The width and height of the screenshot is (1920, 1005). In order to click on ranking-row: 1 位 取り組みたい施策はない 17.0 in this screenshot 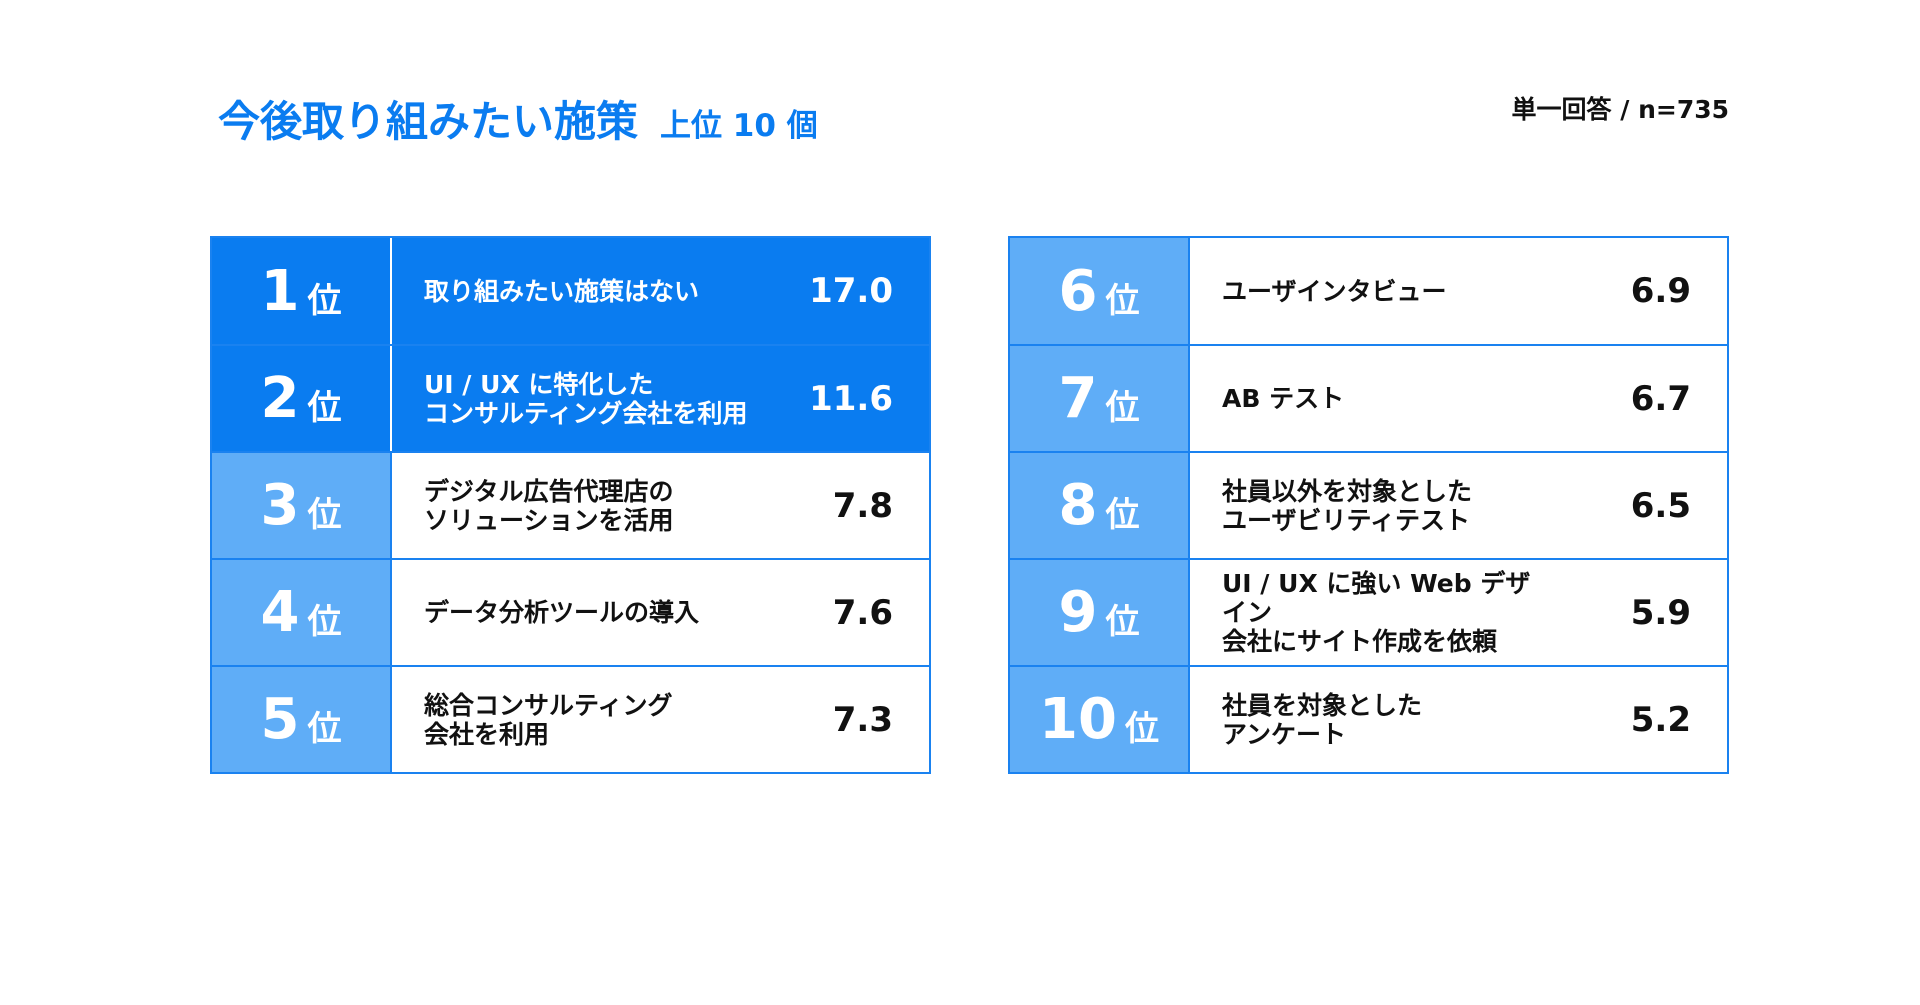, I will do `click(570, 291)`.